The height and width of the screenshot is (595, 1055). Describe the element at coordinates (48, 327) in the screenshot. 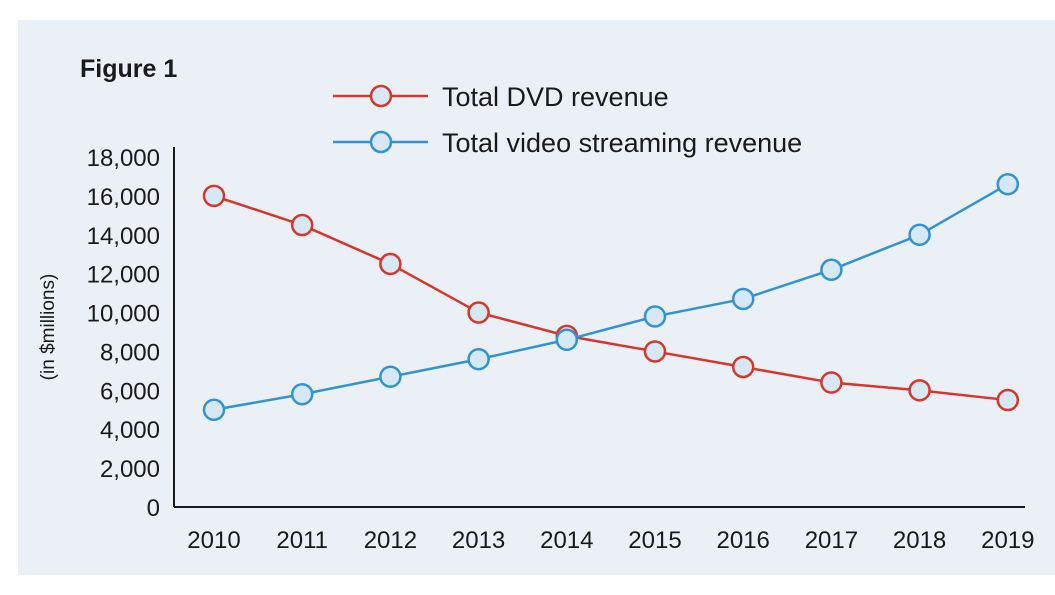

I see `y-axis-title: (in $millions)` at that location.